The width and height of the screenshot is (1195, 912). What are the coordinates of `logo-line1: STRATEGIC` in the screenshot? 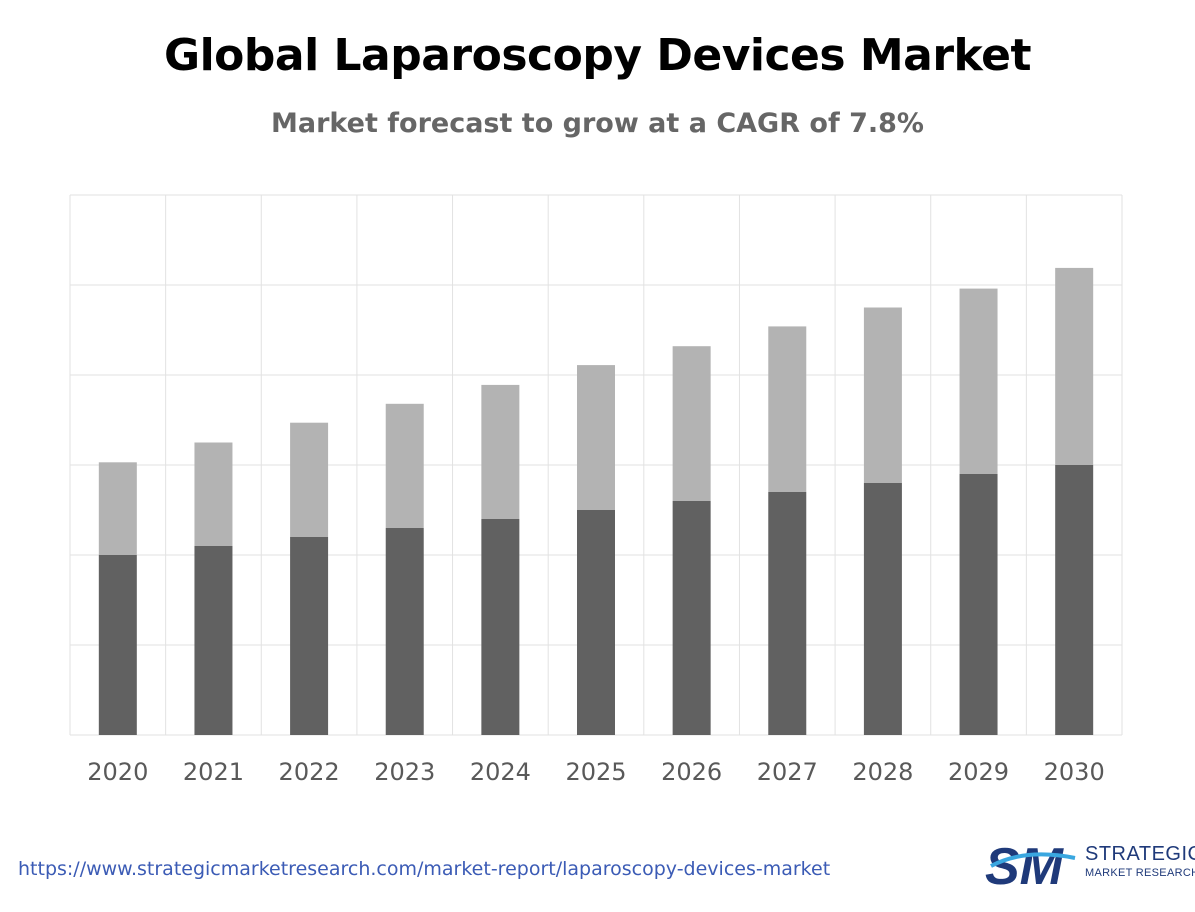 It's located at (1140, 854).